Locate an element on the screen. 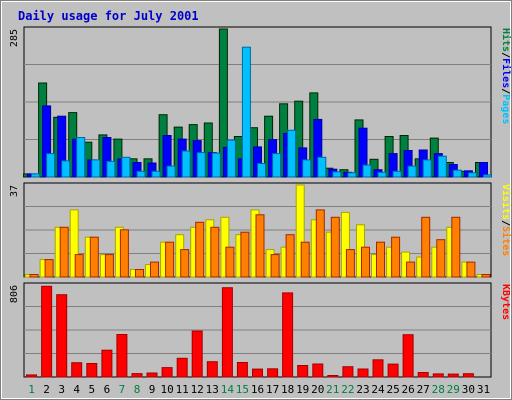 The height and width of the screenshot is (400, 512). x-tick-label: 22 is located at coordinates (347, 389).